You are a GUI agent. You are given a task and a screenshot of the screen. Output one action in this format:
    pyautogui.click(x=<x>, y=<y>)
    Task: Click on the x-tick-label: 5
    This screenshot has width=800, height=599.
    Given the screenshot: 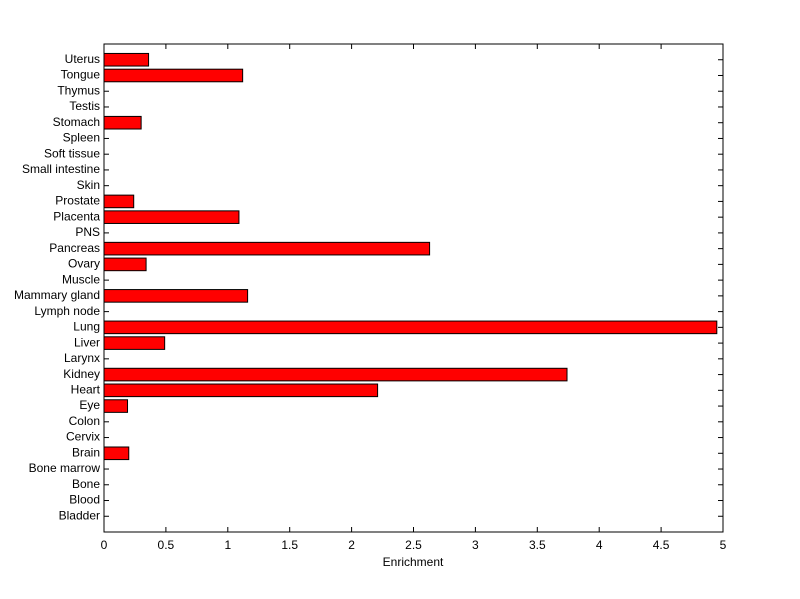 What is the action you would take?
    pyautogui.click(x=723, y=545)
    